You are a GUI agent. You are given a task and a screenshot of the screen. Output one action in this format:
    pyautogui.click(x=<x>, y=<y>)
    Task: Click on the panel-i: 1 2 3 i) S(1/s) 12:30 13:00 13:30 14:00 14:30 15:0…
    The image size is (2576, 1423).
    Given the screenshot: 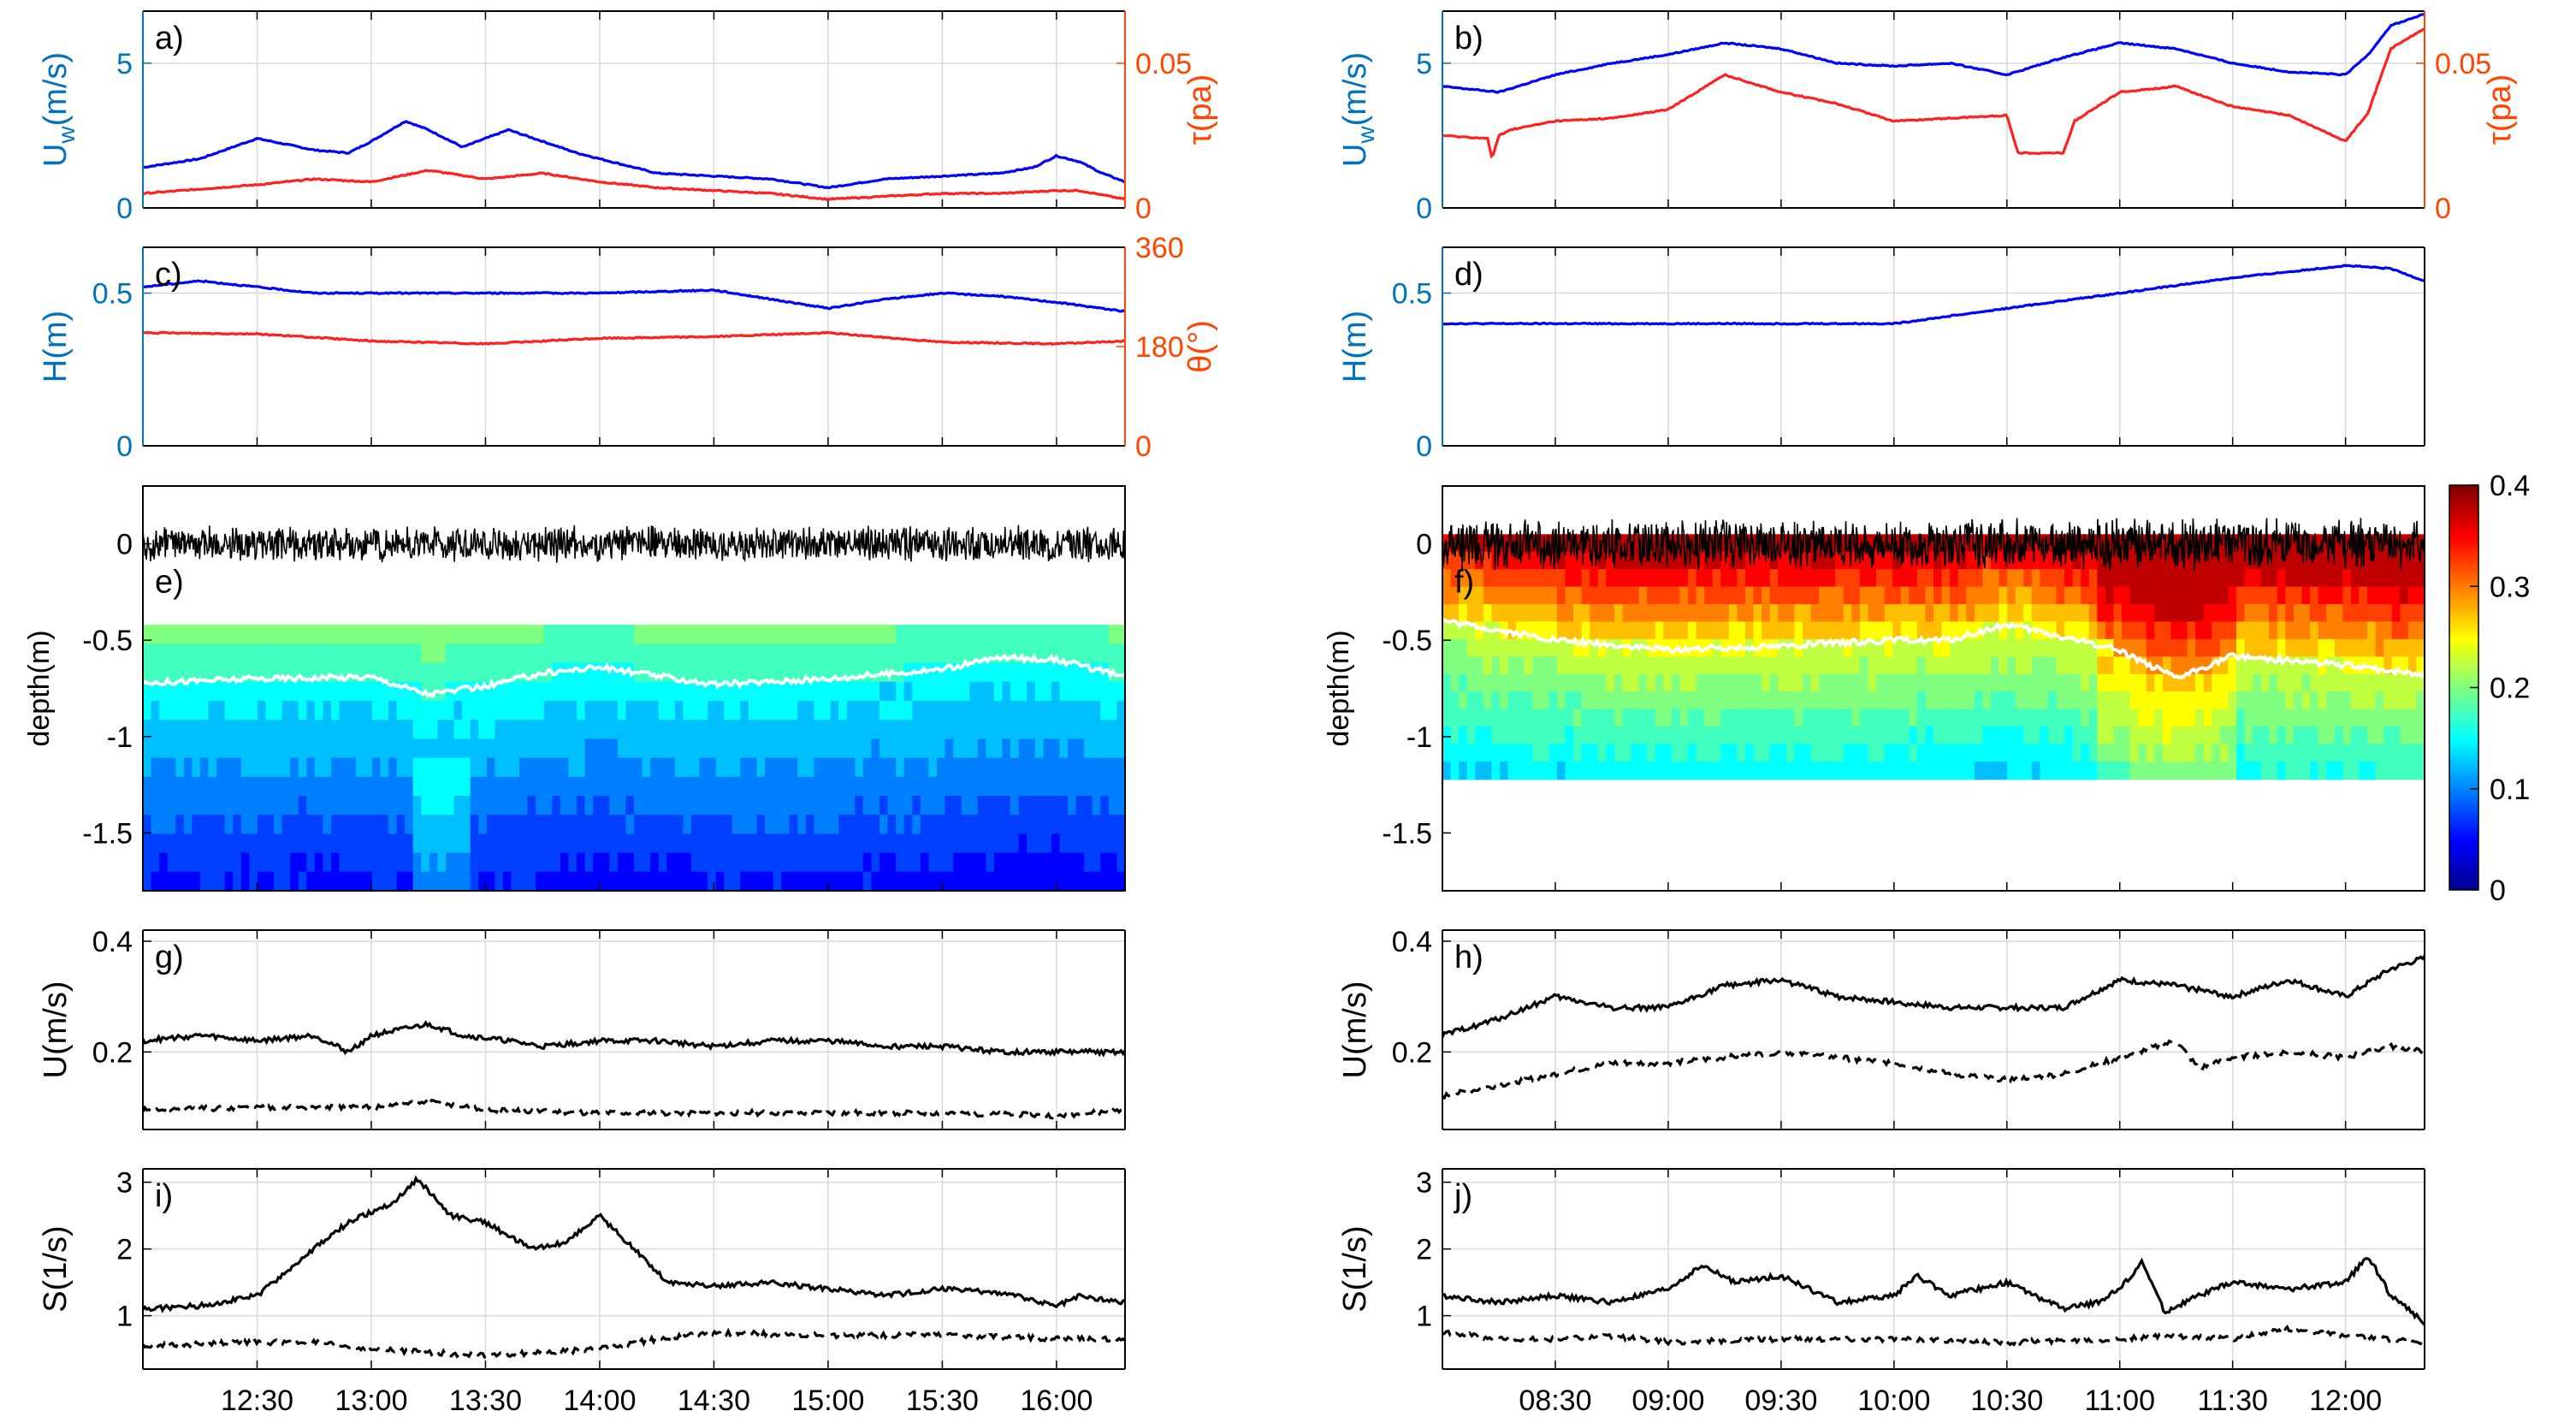 What is the action you would take?
    pyautogui.click(x=582, y=1292)
    